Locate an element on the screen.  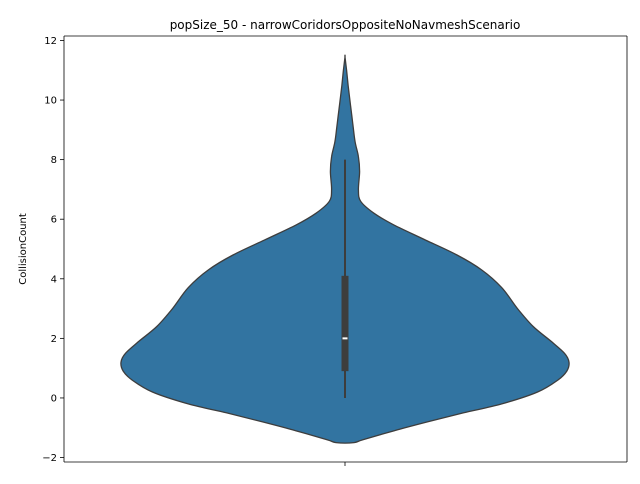
interquartile-box is located at coordinates (345, 323).